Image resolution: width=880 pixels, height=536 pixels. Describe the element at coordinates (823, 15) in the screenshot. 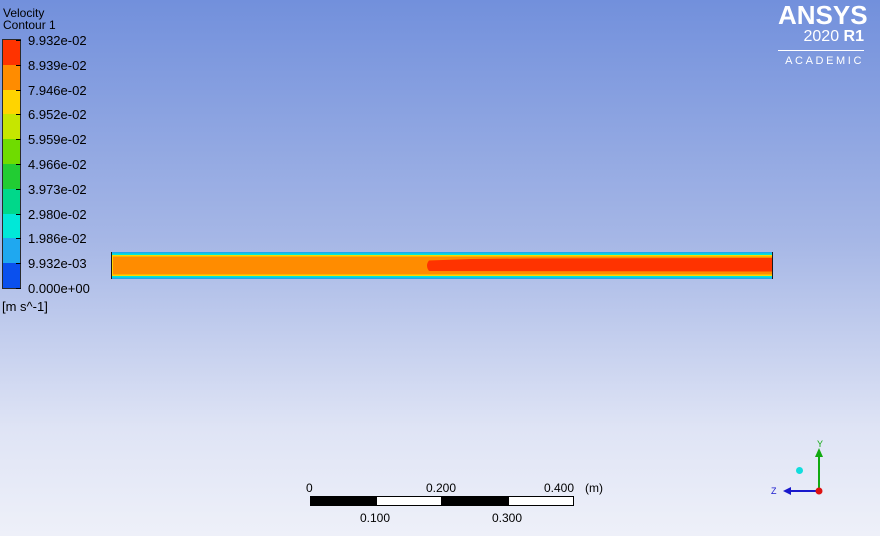

I see `logo-name: ANSYS` at that location.